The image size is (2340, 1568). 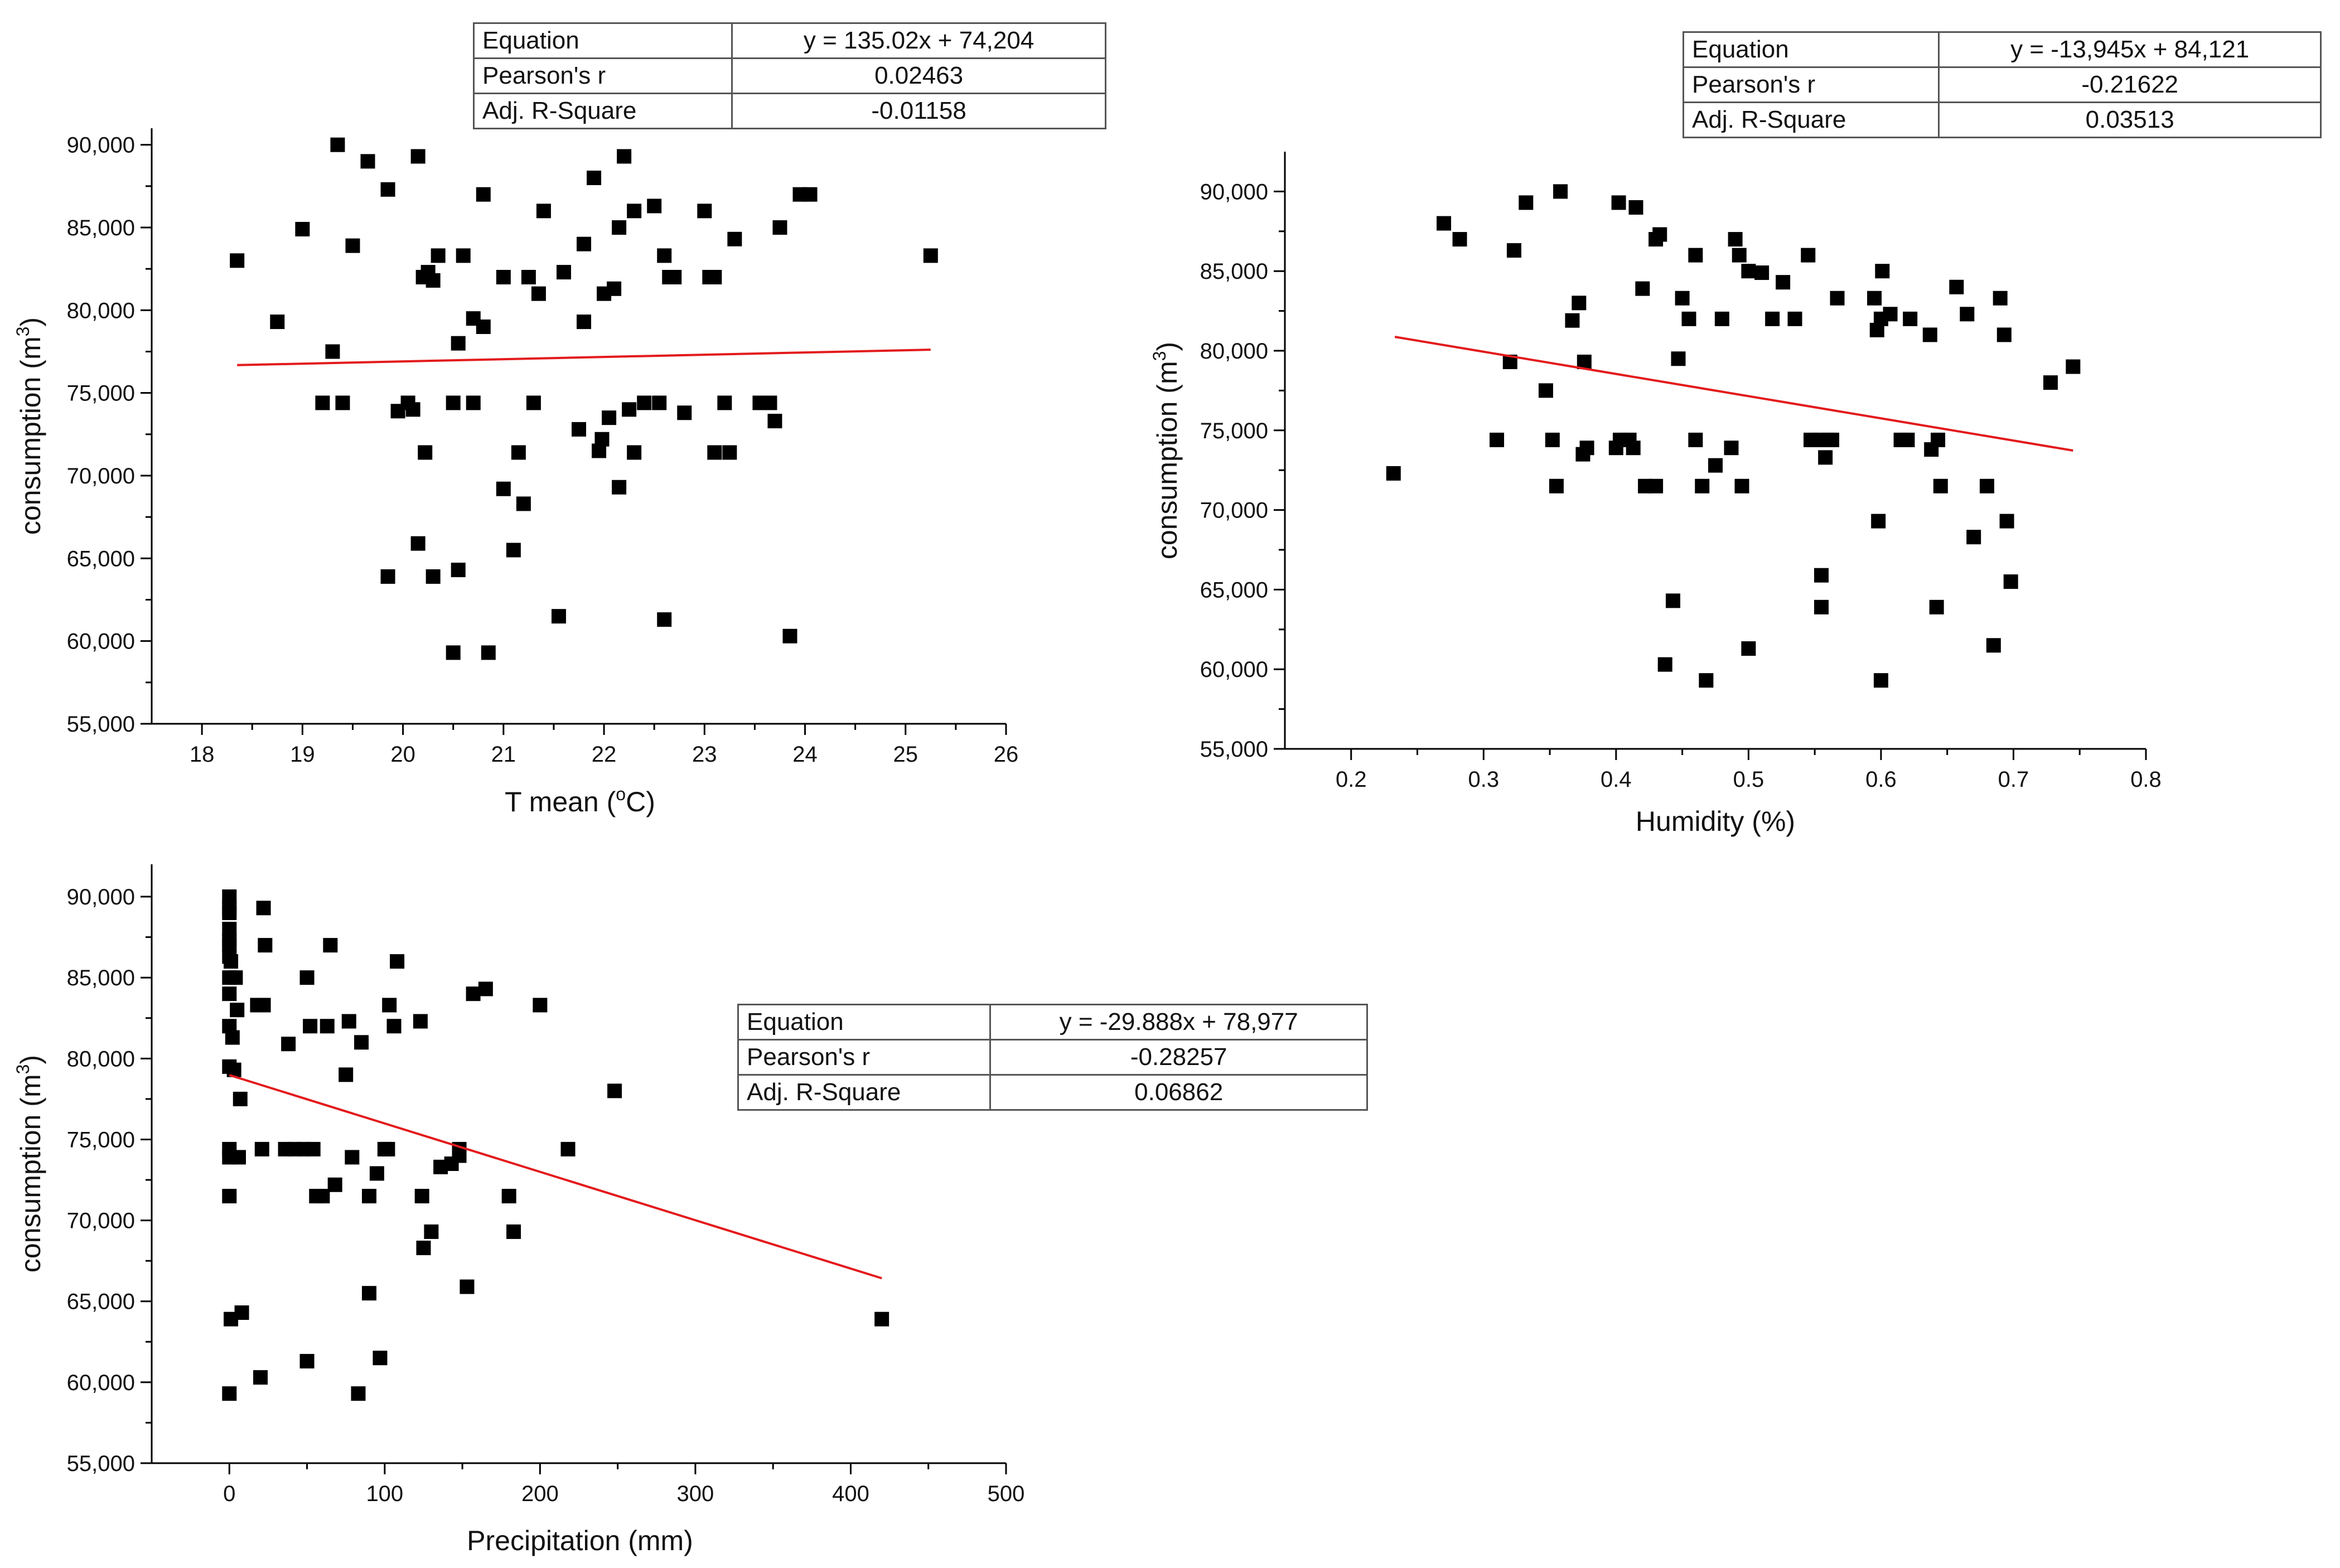 I want to click on fit-line, so click(x=555, y=1177).